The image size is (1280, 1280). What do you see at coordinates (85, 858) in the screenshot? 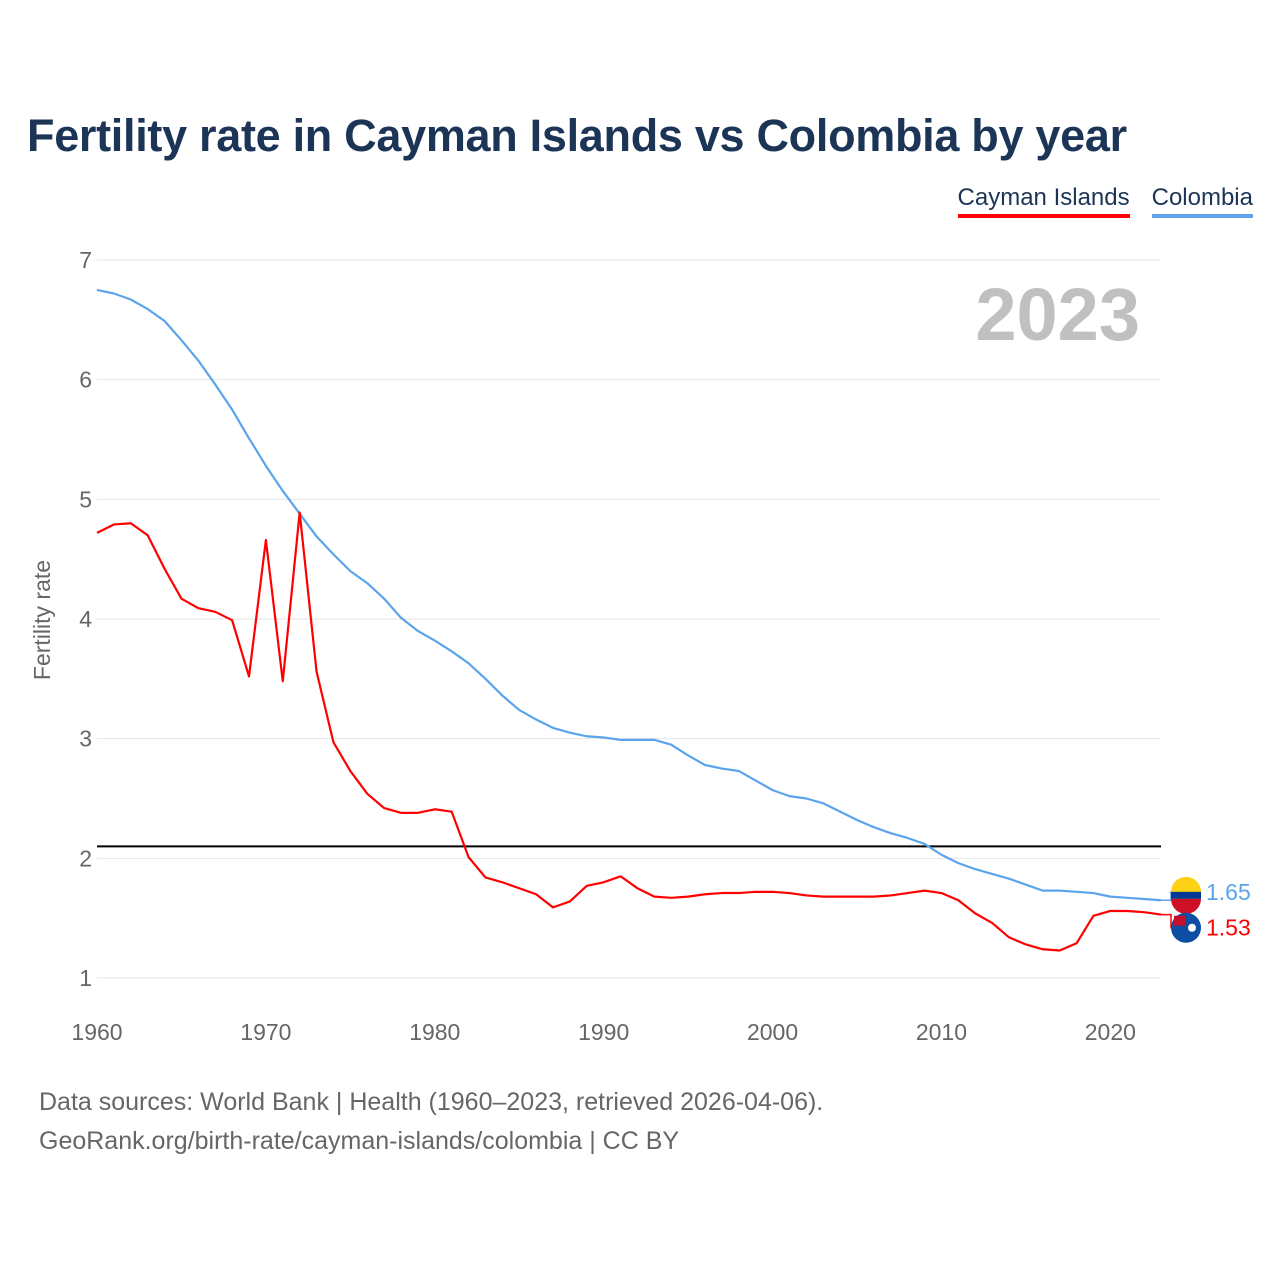
I see `y-tick-label: 2` at bounding box center [85, 858].